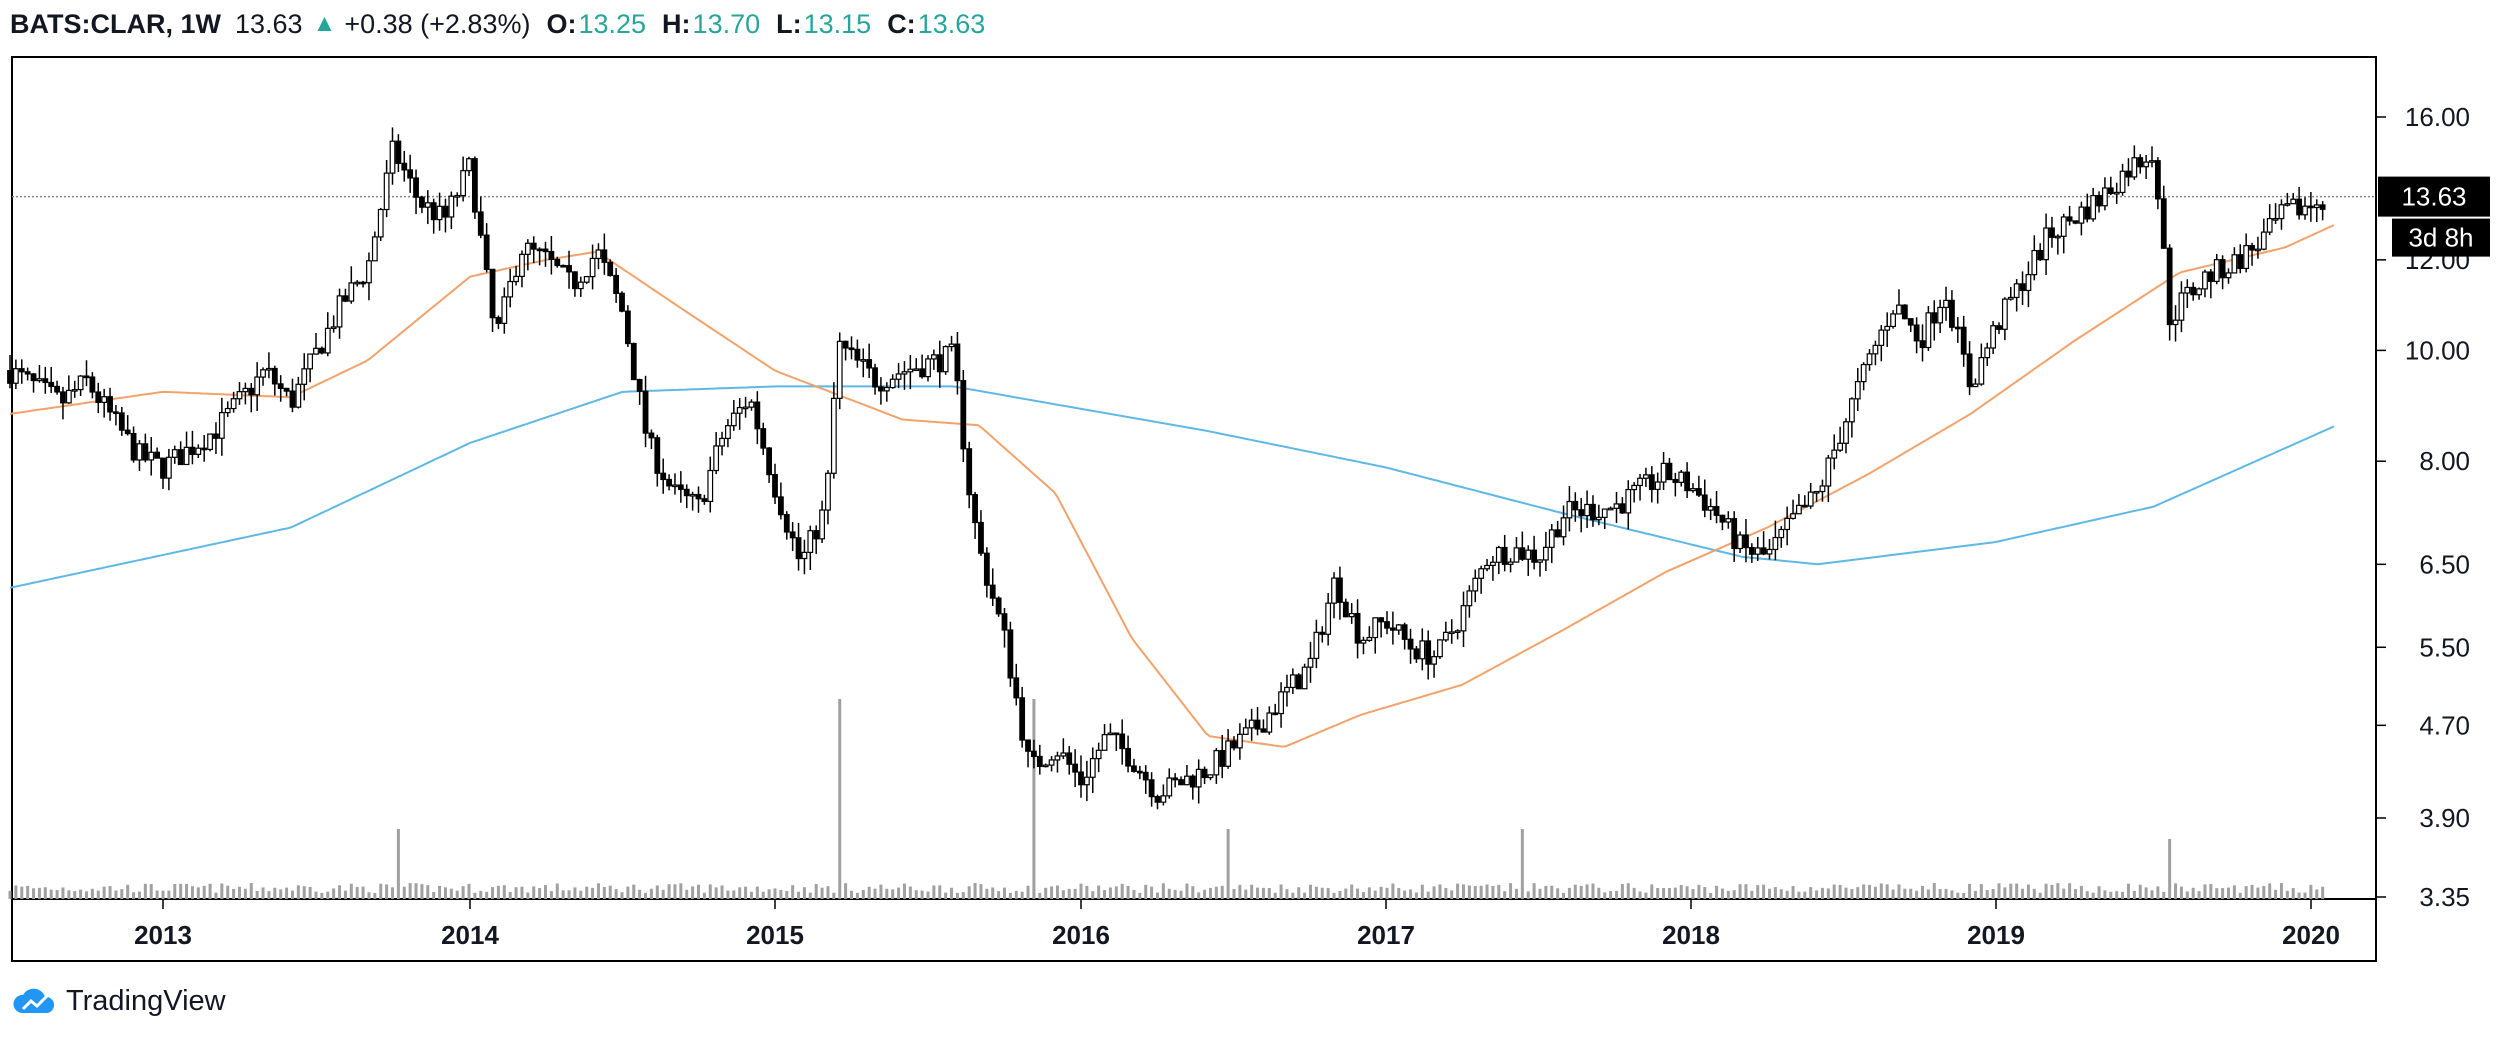 The width and height of the screenshot is (2500, 1047). Describe the element at coordinates (115, 23) in the screenshot. I see `symbol-label: BATS:CLAR, 1W` at that location.